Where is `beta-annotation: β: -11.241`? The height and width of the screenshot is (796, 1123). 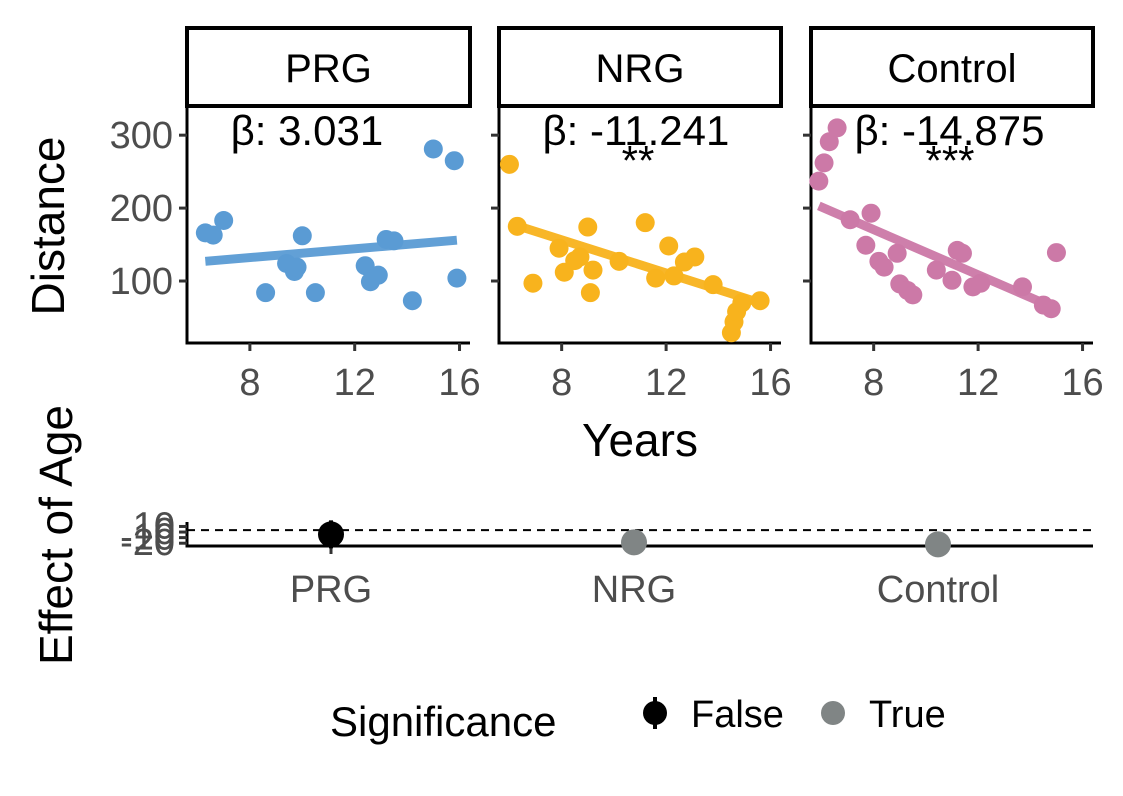 beta-annotation: β: -11.241 is located at coordinates (636, 130).